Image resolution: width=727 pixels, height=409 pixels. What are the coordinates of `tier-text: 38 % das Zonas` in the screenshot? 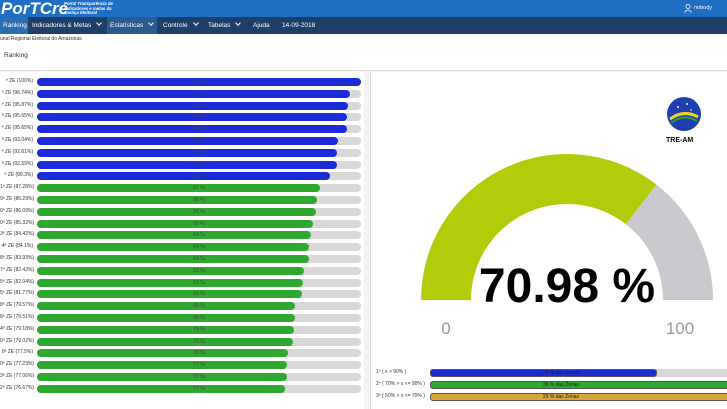 It's located at (561, 385).